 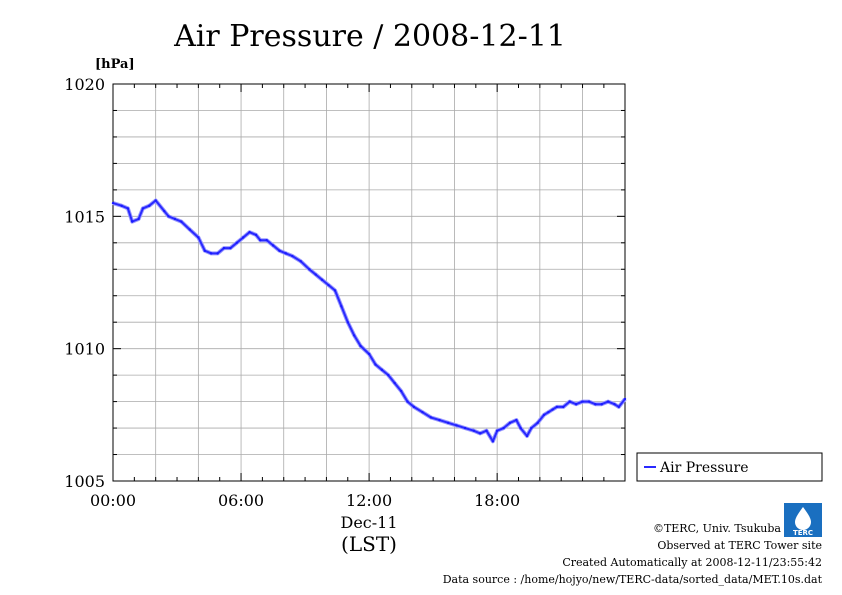 What do you see at coordinates (115, 64) in the screenshot?
I see `y-axis-unit: [hPa]` at bounding box center [115, 64].